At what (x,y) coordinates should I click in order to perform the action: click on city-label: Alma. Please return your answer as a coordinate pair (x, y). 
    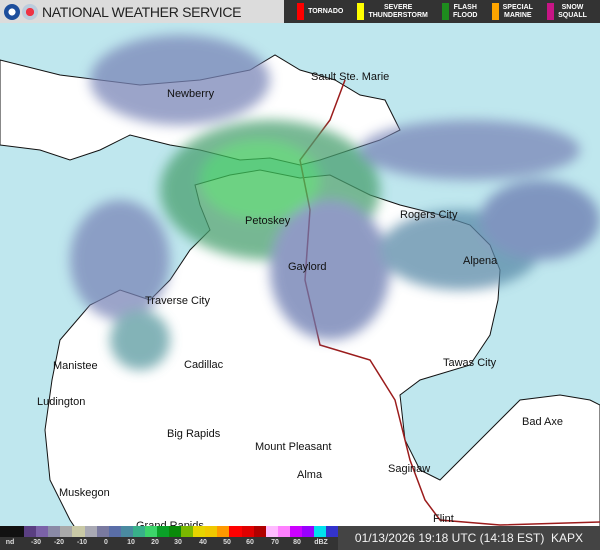
    Looking at the image, I should click on (310, 475).